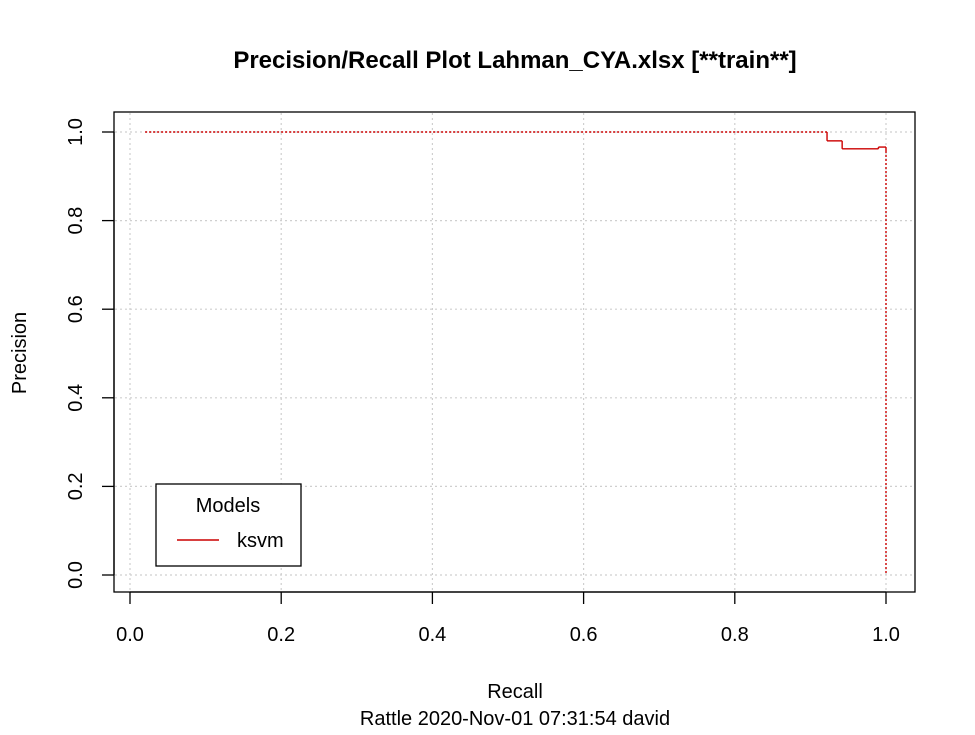 This screenshot has width=975, height=735. Describe the element at coordinates (130, 635) in the screenshot. I see `x-tick-label-0: 0.0` at that location.